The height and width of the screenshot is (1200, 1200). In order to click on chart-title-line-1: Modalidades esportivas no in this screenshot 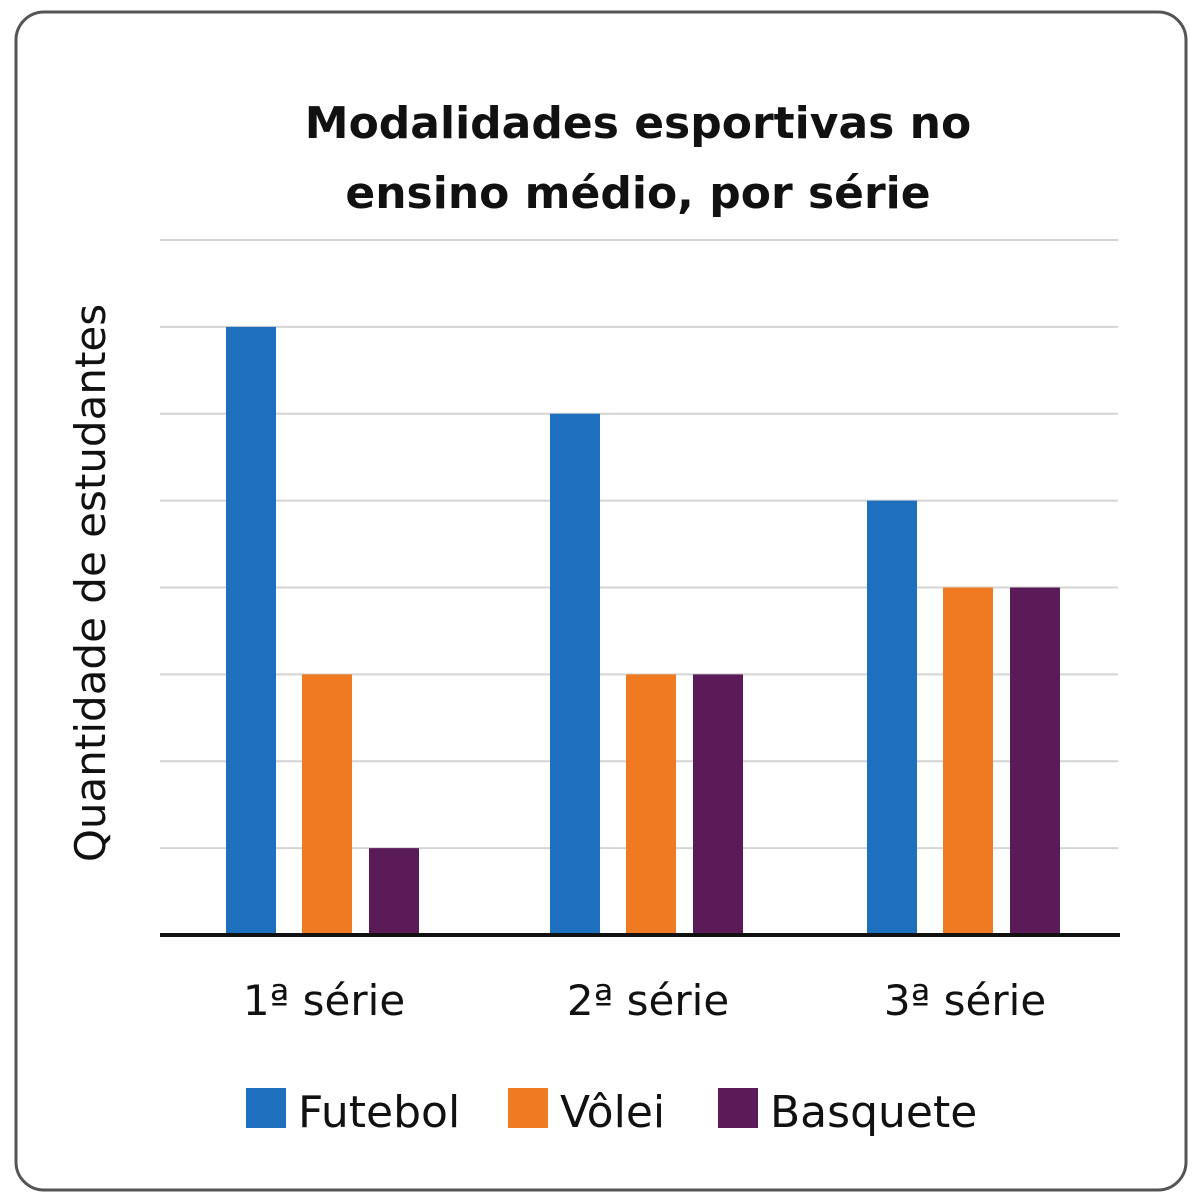, I will do `click(638, 123)`.